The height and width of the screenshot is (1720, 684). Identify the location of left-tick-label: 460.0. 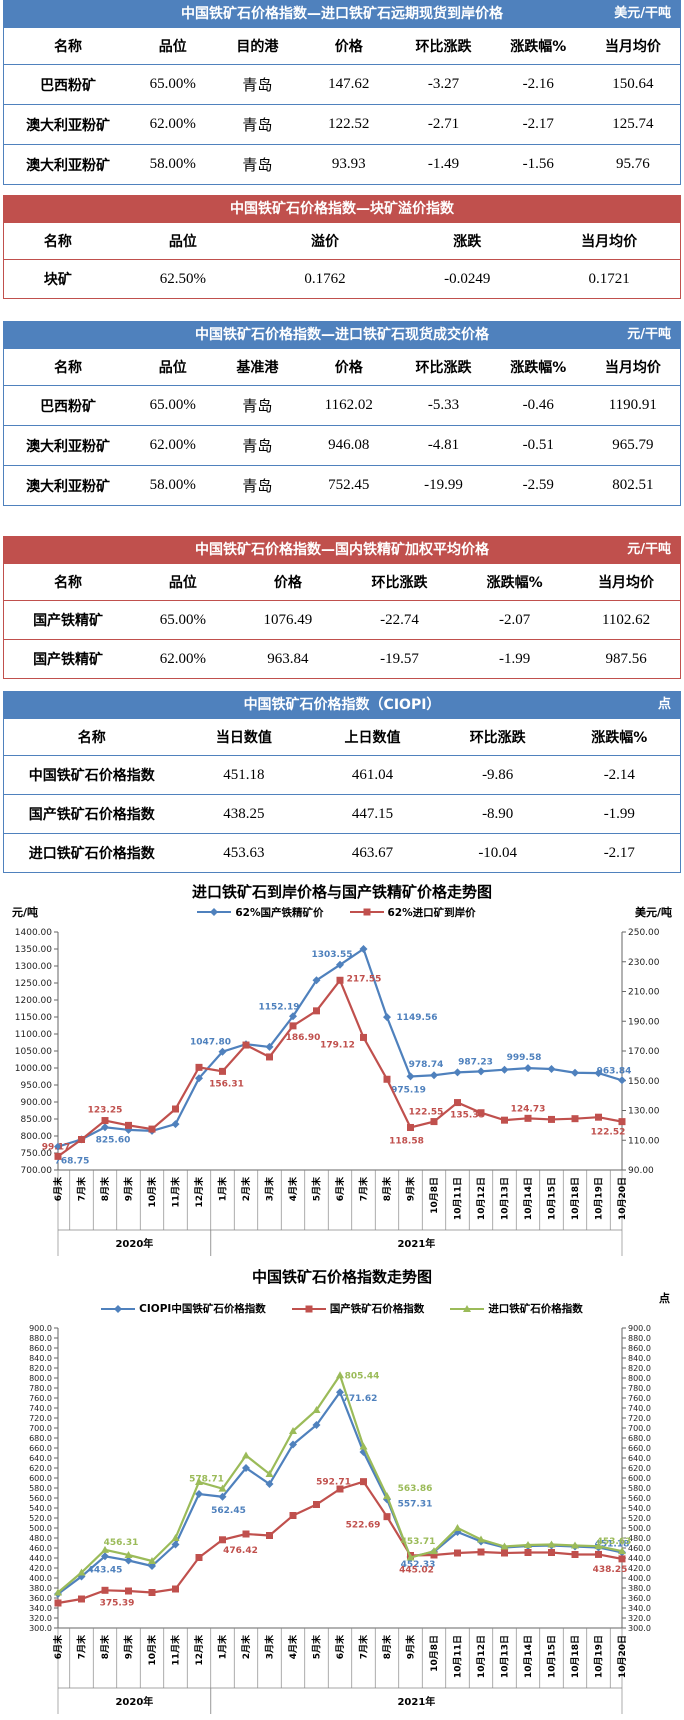
(40, 1548).